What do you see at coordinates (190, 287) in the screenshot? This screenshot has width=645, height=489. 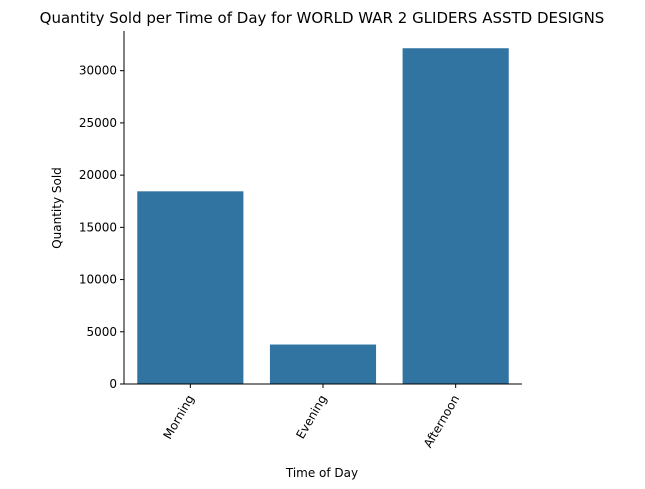 I see `bar-morning` at bounding box center [190, 287].